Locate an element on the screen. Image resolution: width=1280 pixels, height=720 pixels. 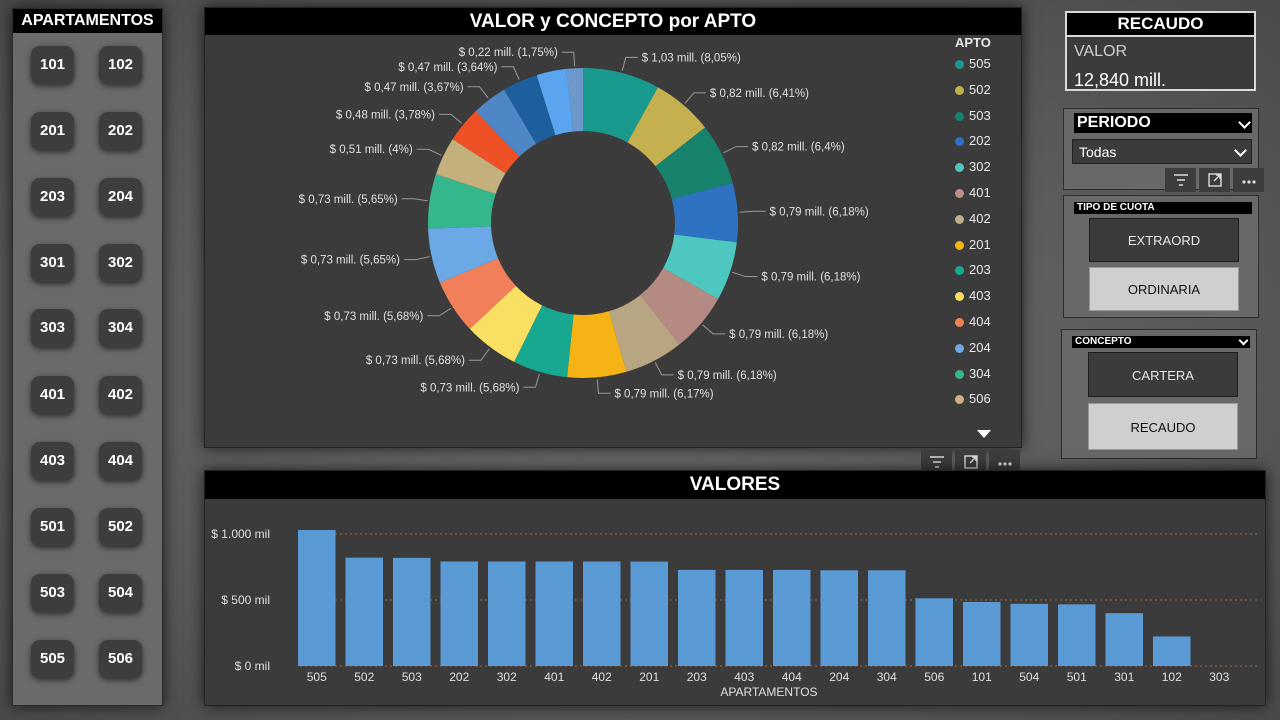
bar-x-axis-title: APARTAMENTOS is located at coordinates (768, 692).